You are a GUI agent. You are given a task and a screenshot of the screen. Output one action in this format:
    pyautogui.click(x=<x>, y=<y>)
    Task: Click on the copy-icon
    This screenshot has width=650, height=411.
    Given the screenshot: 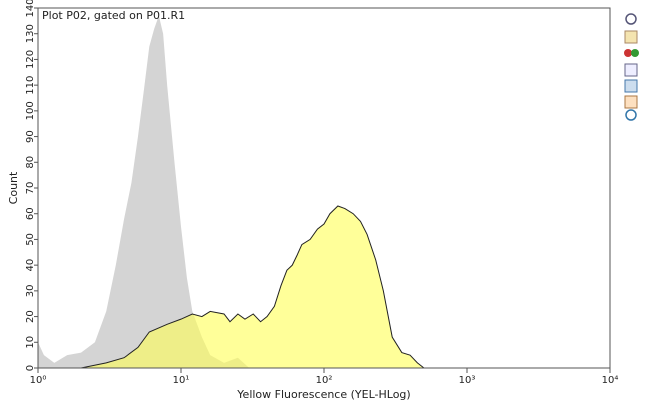 What is the action you would take?
    pyautogui.click(x=631, y=37)
    